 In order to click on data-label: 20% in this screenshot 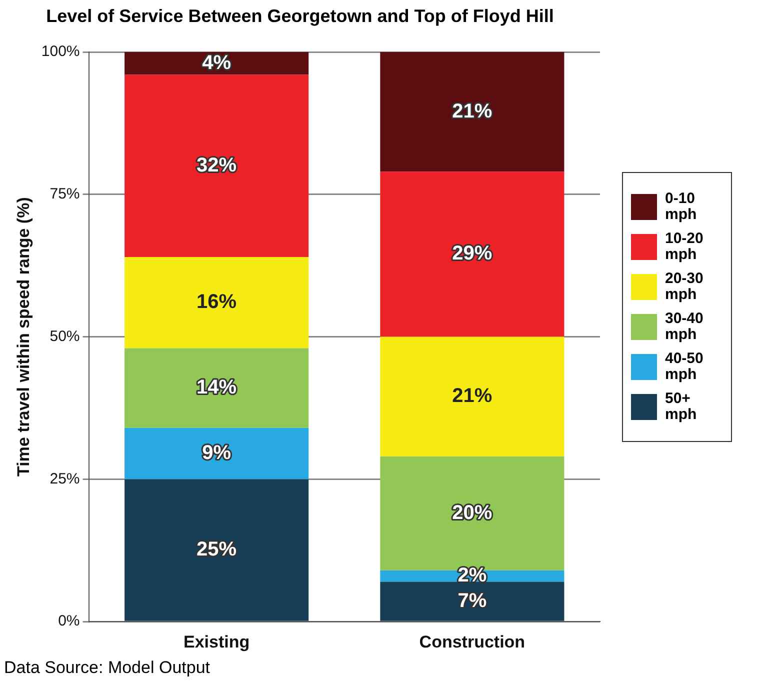, I will do `click(472, 513)`.